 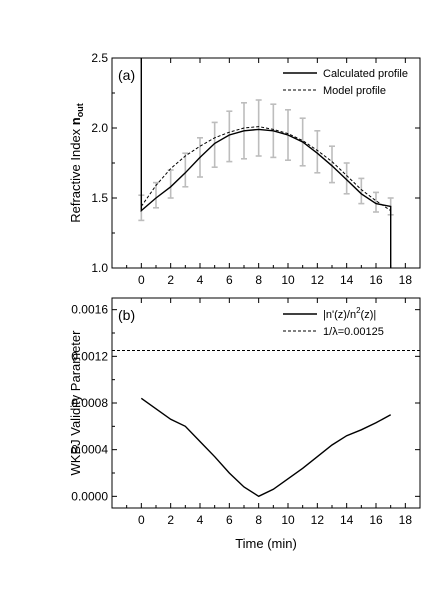 I want to click on legend-validity-label: |n'(z)/n2(z)|, so click(x=349, y=313).